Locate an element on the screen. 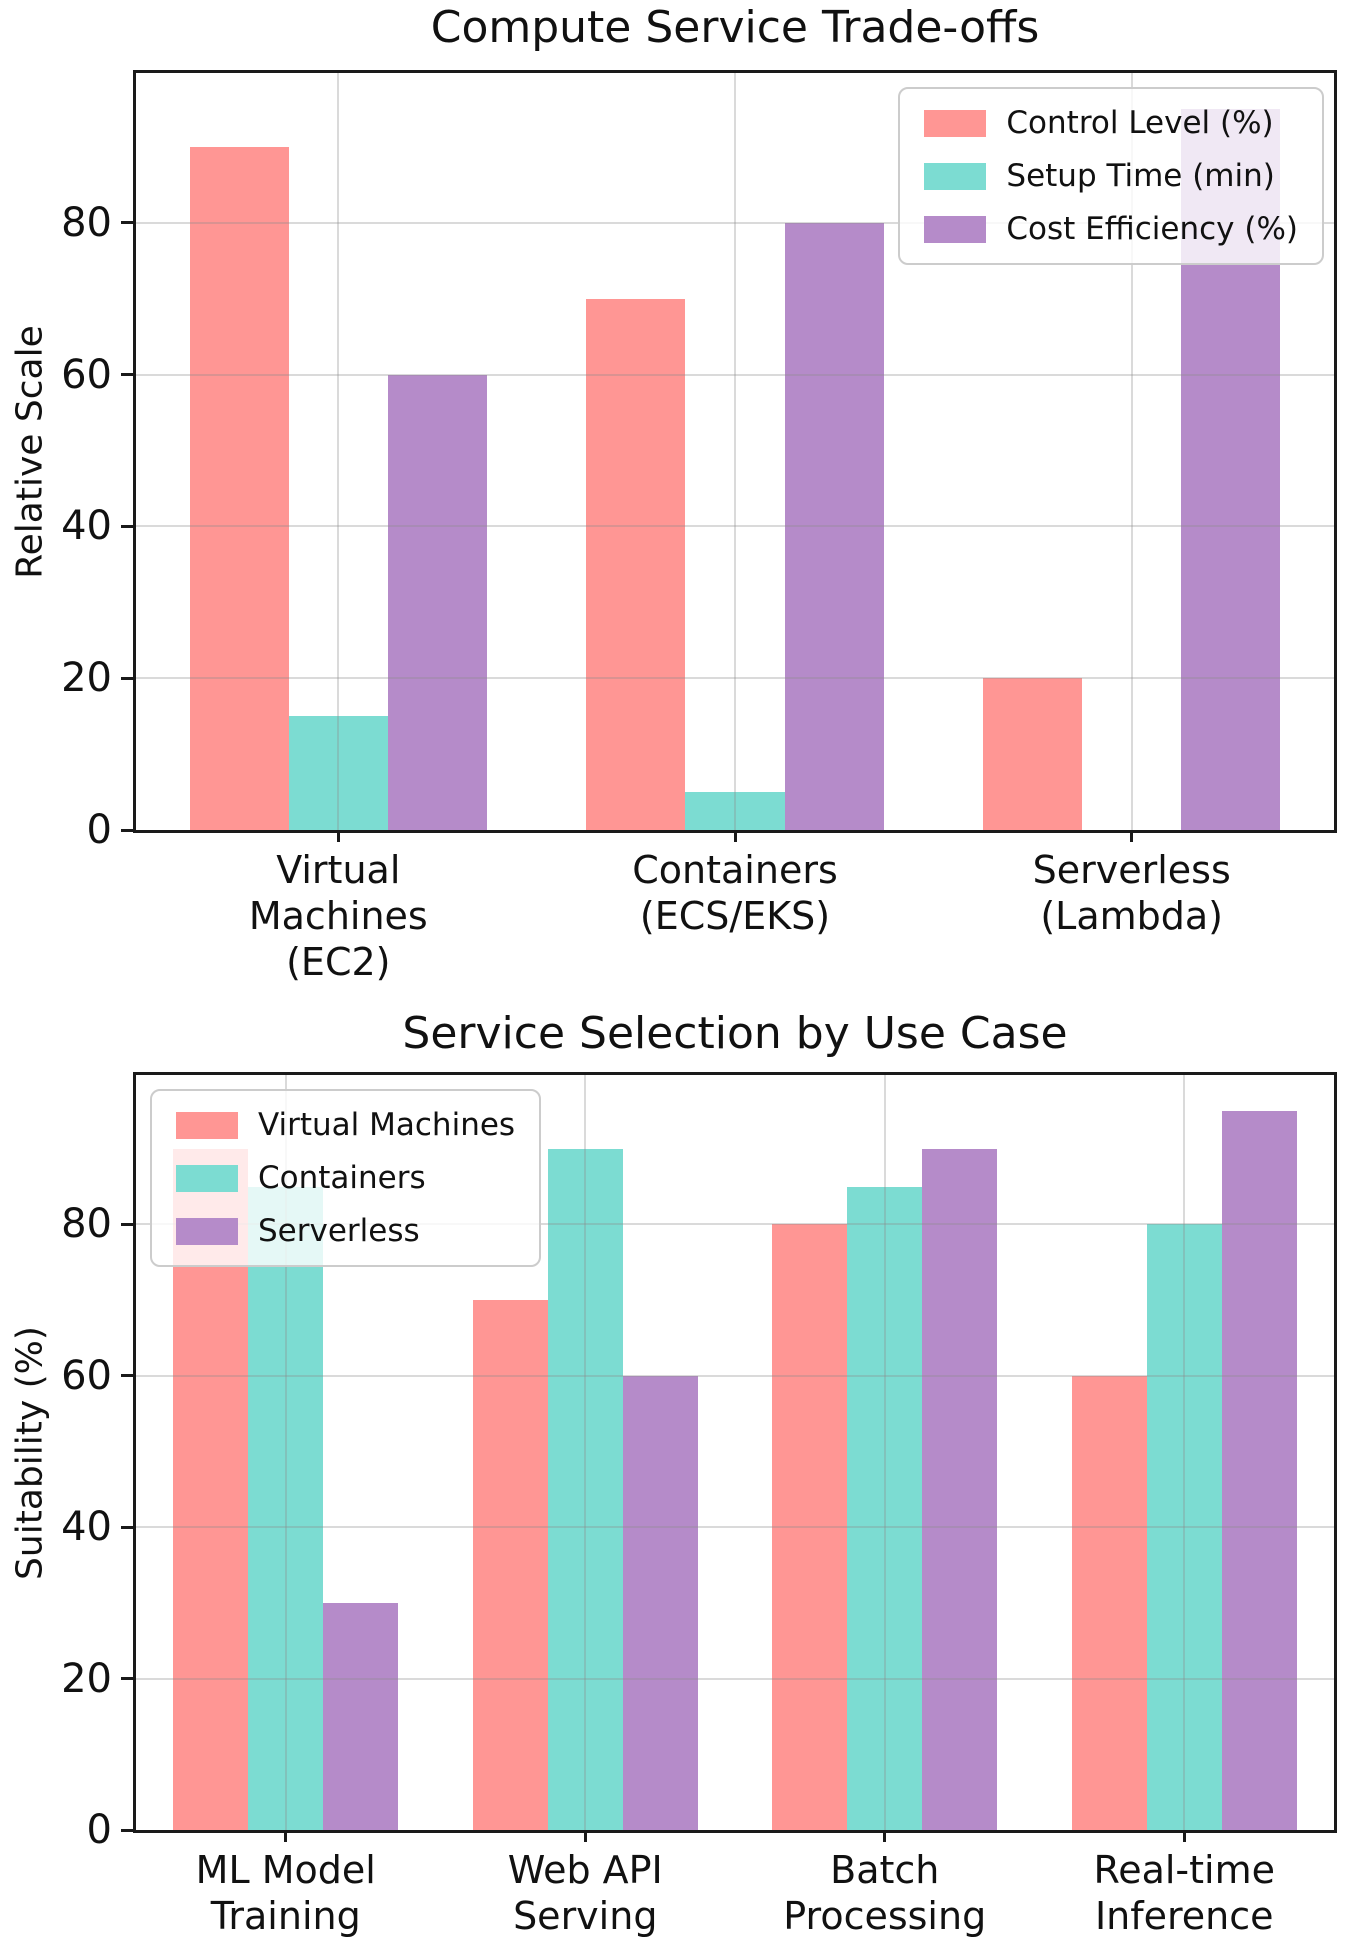 This screenshot has width=1359, height=1954. chart-title: Compute Service Trade-offs is located at coordinates (735, 27).